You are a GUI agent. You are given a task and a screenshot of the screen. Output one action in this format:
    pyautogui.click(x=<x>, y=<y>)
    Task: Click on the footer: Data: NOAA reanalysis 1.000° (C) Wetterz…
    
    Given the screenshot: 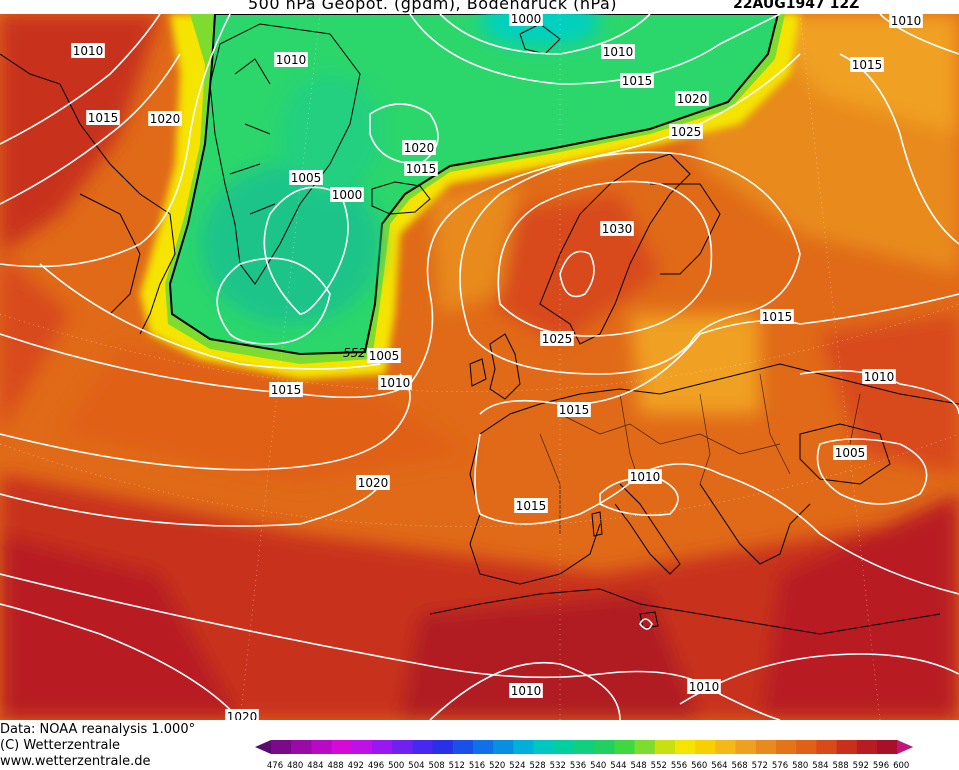 What is the action you would take?
    pyautogui.click(x=97, y=746)
    